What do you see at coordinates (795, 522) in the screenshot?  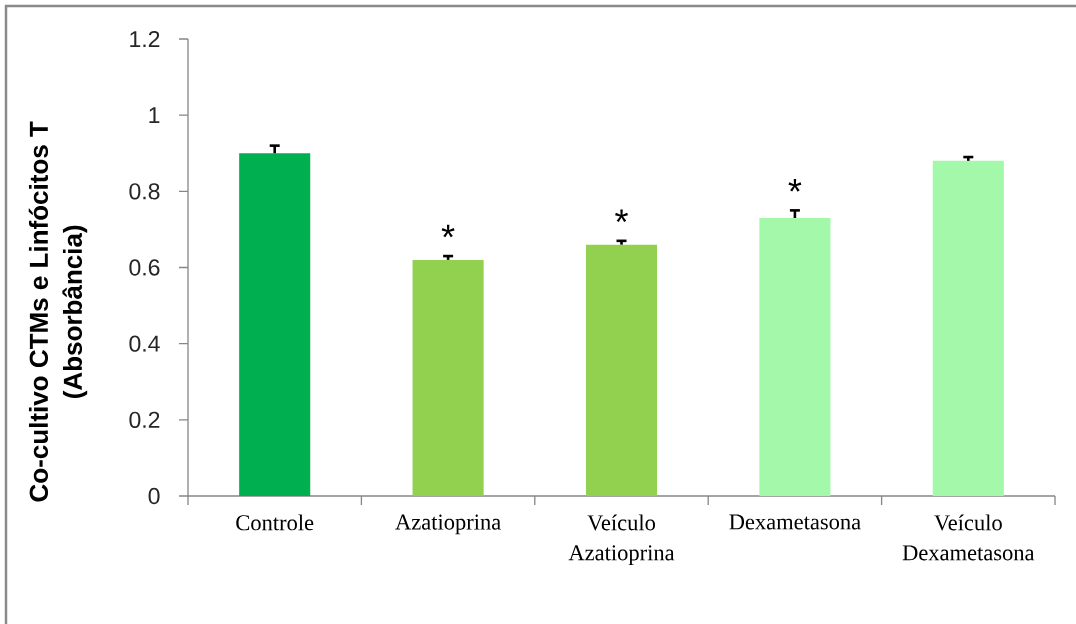 I see `x-tick-label: Dexametasona` at bounding box center [795, 522].